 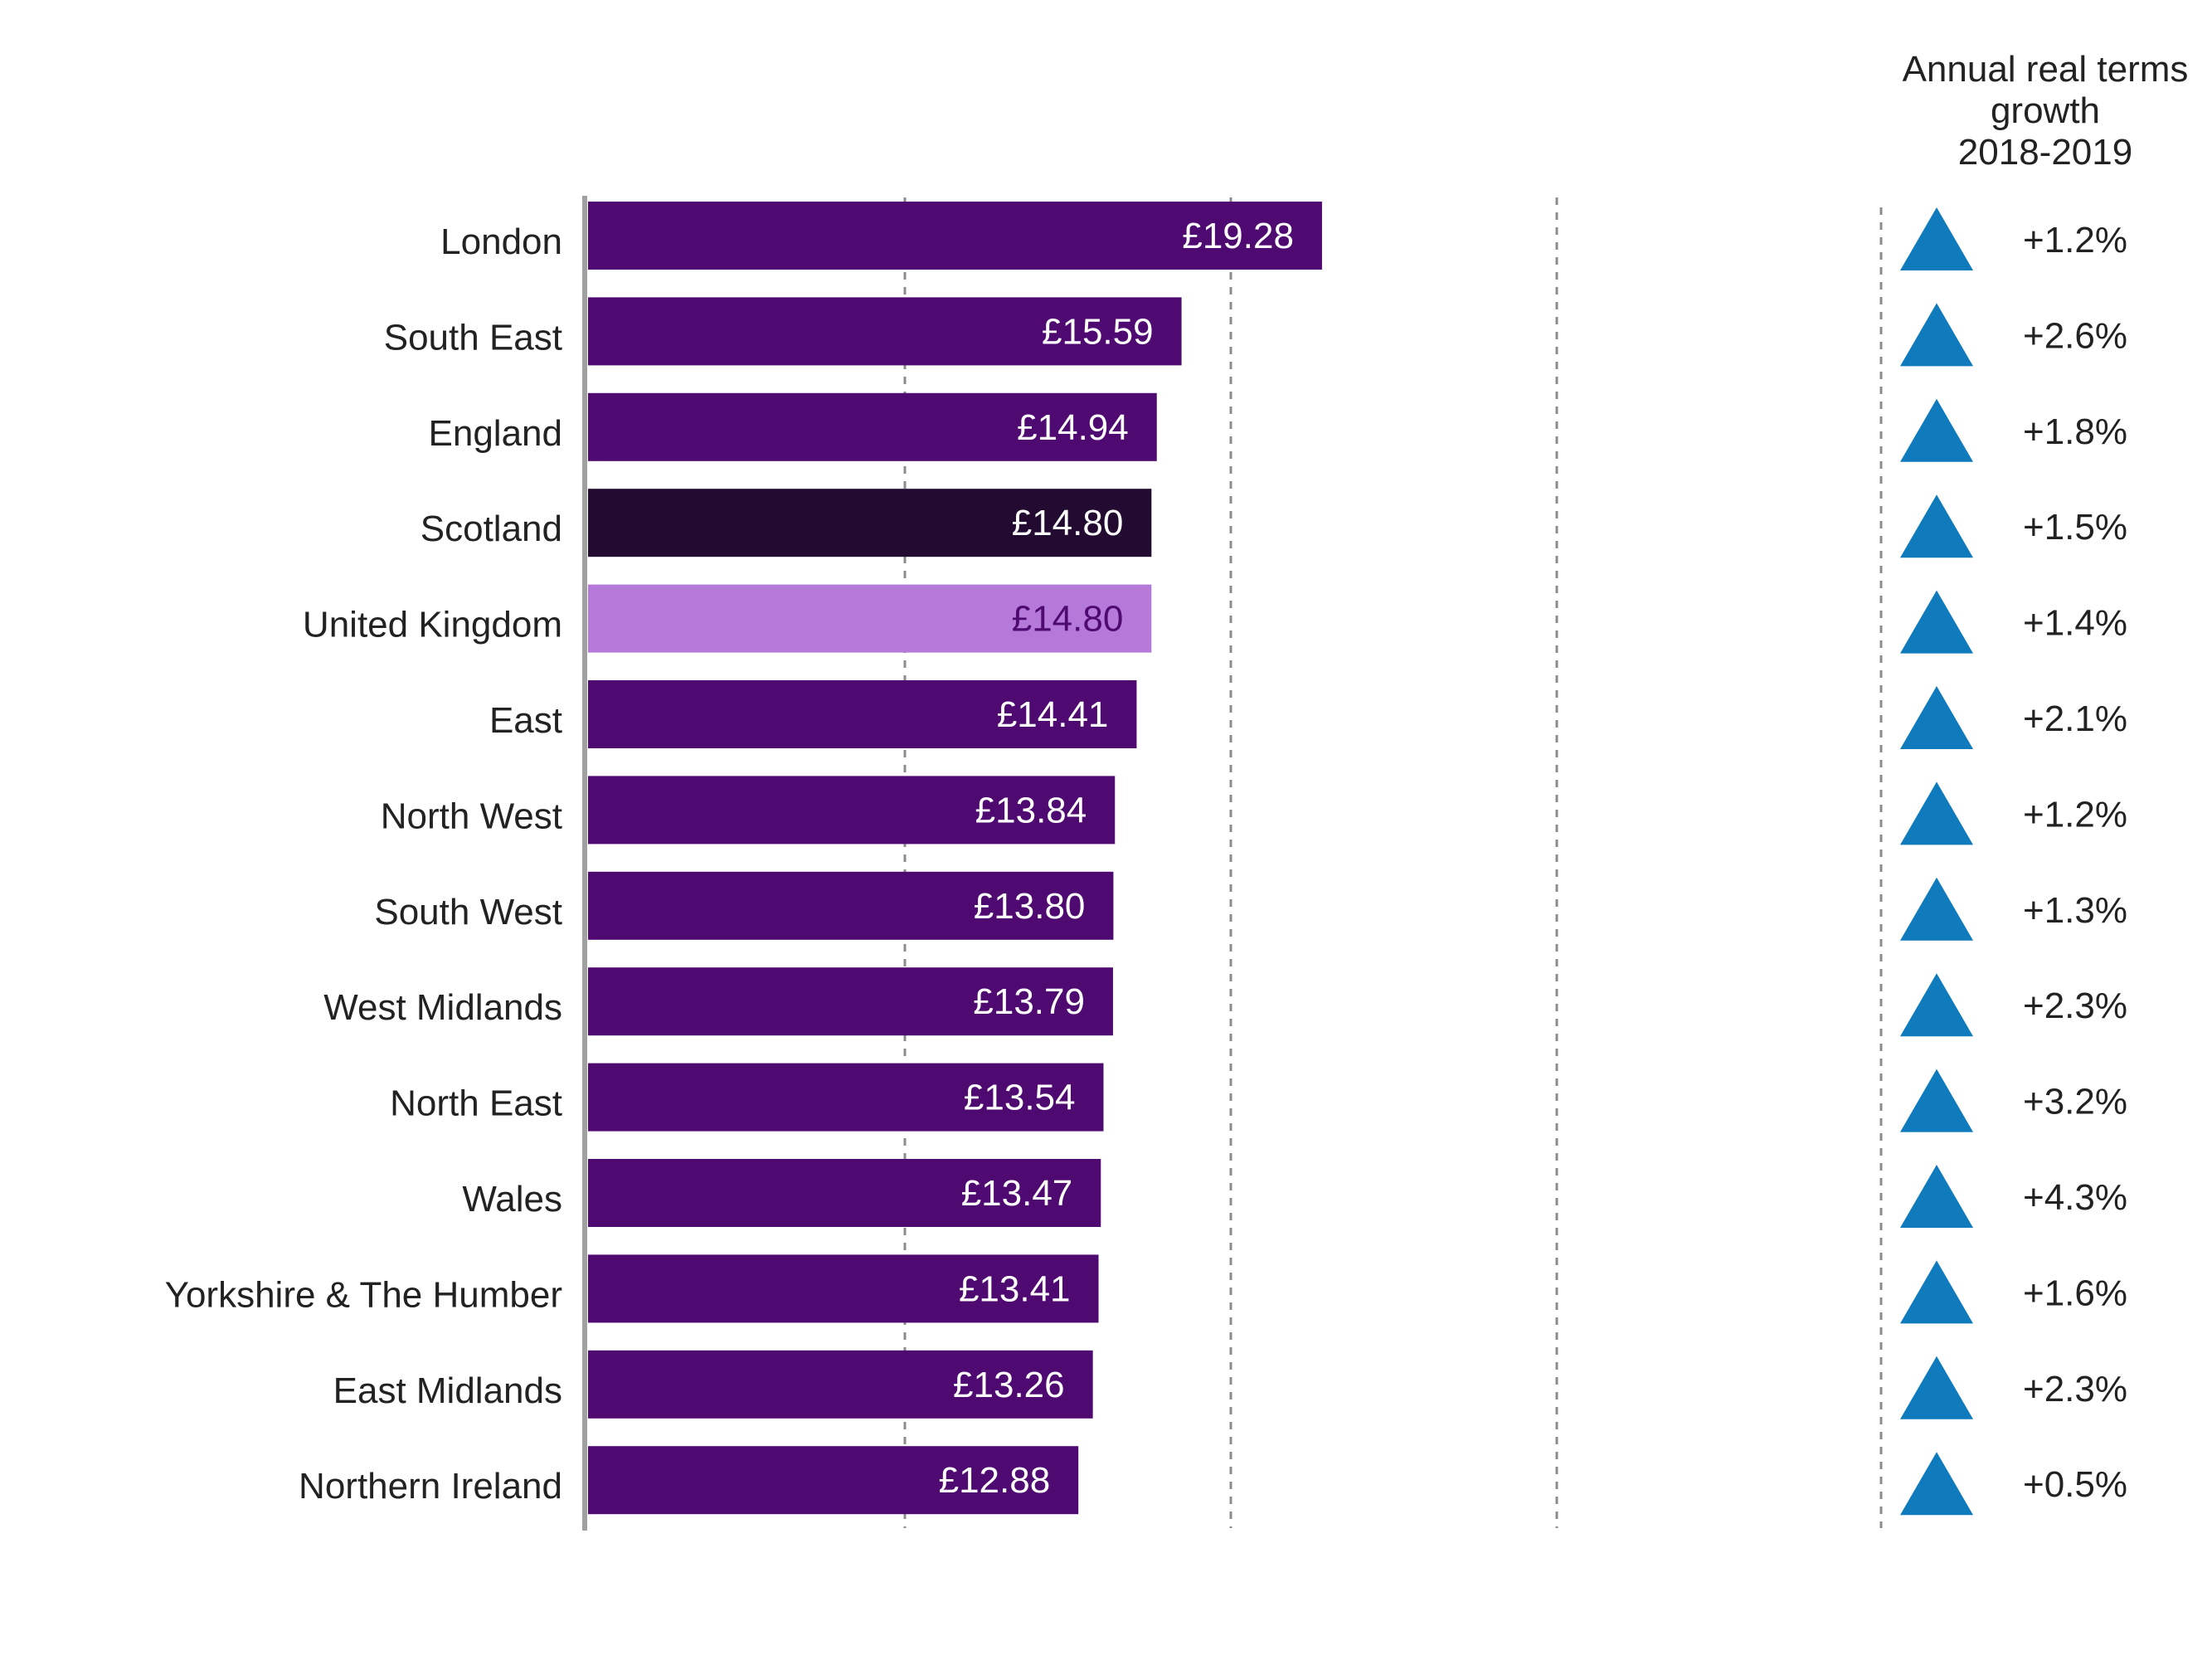 I want to click on category-label: West Midlands, so click(x=442, y=1008).